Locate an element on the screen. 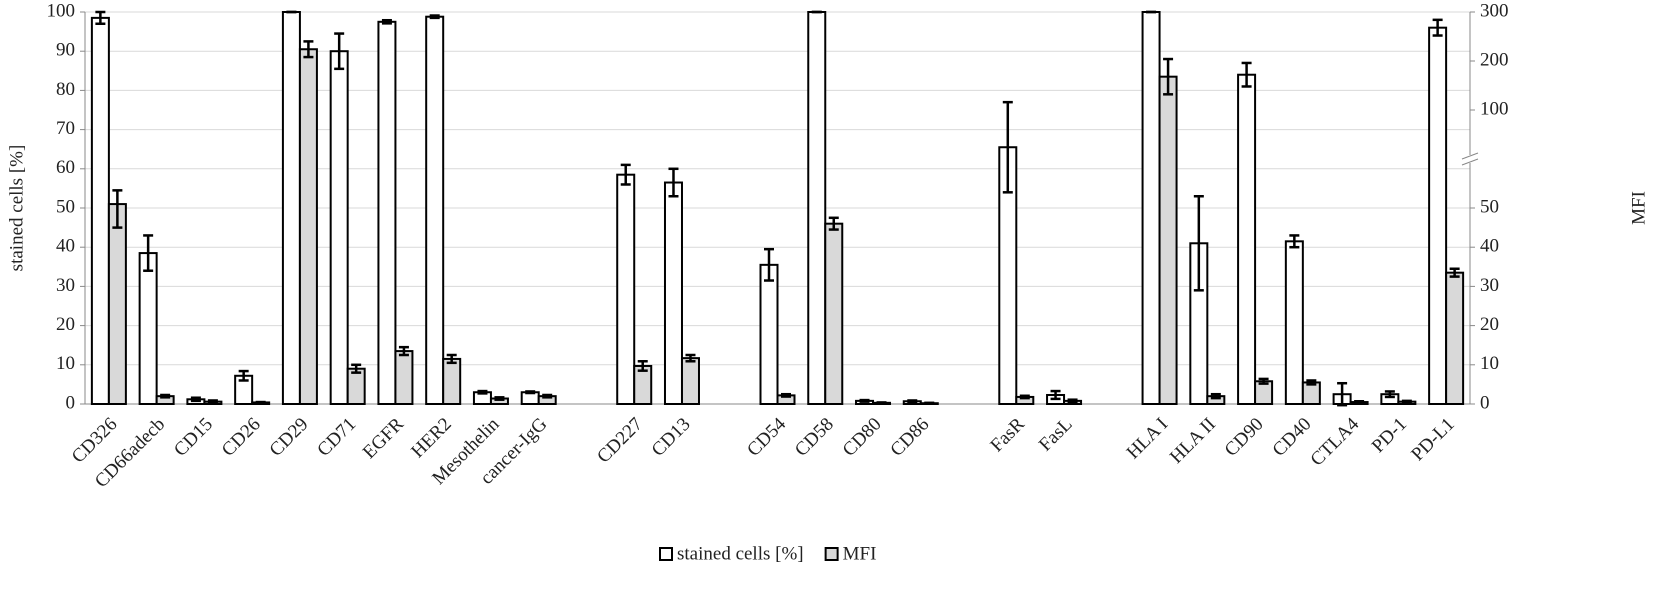  y2-tick-label: 50 is located at coordinates (1489, 206).